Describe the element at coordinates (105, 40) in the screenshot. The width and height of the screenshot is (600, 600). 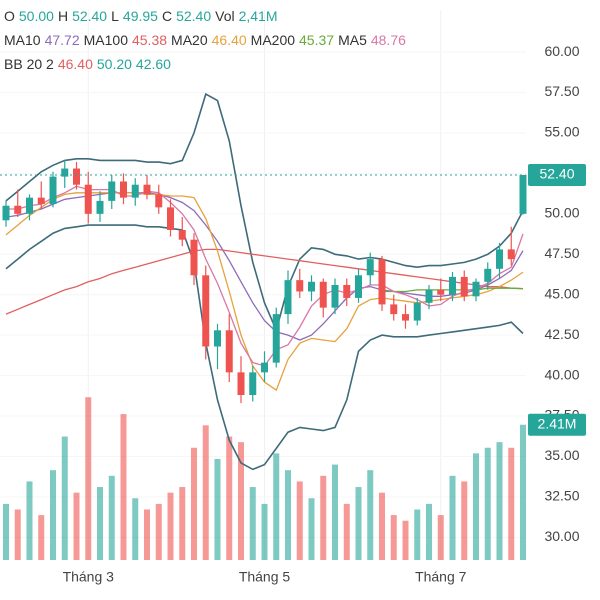
I see `ma-name: MA100` at that location.